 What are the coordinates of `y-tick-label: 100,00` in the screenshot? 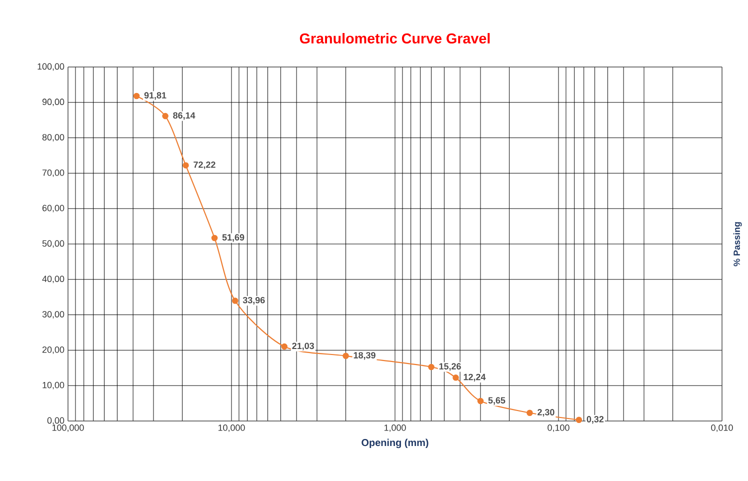 It's located at (51, 67).